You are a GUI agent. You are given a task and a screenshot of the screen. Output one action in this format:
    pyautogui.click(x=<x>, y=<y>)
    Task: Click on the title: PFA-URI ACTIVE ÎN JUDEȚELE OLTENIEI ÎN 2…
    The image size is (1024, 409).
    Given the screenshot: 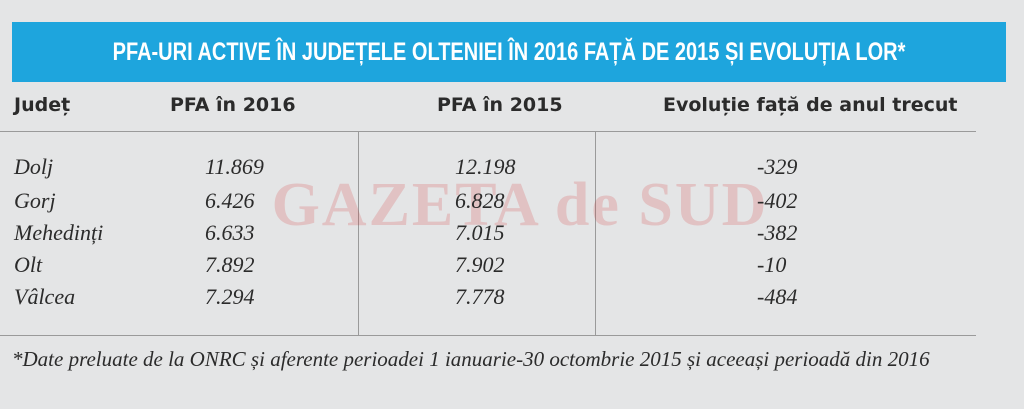 What is the action you would take?
    pyautogui.click(x=509, y=52)
    